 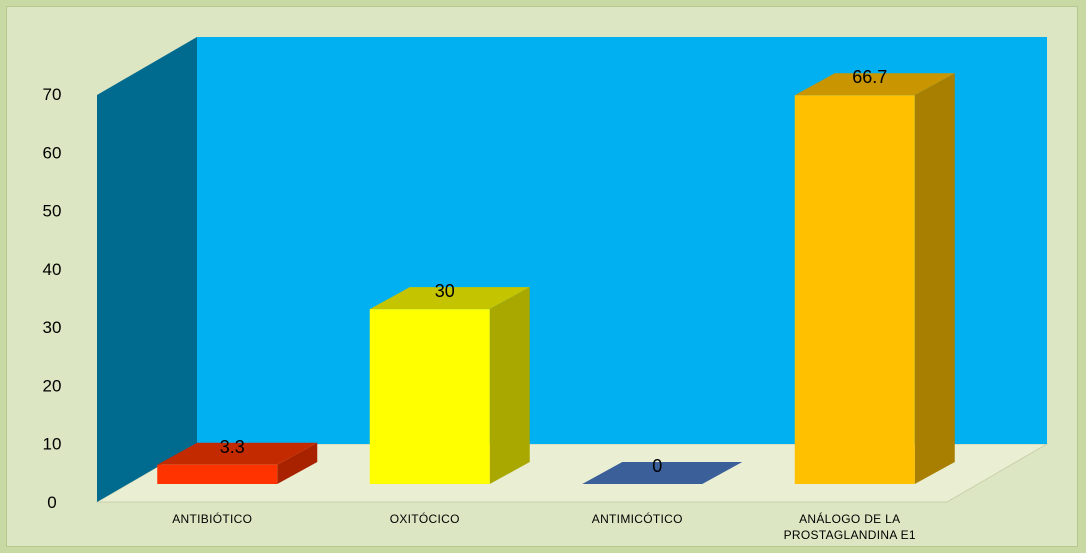 I want to click on data-label: 3.3, so click(x=232, y=447).